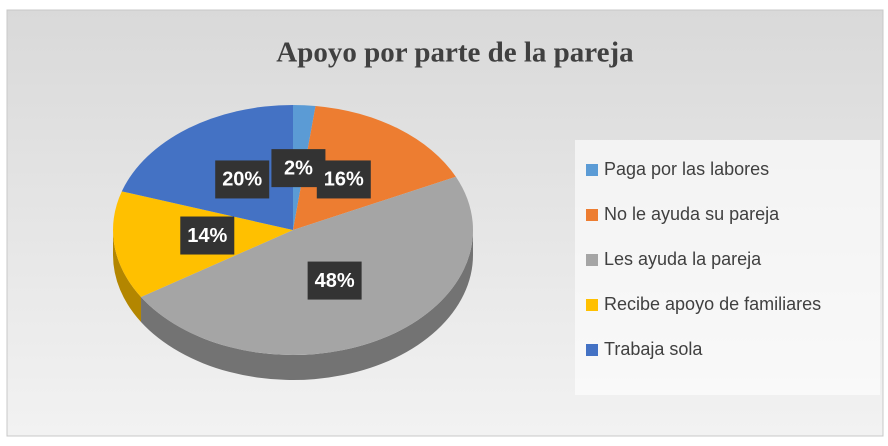 The height and width of the screenshot is (446, 888). I want to click on data-label: 16%, so click(344, 180).